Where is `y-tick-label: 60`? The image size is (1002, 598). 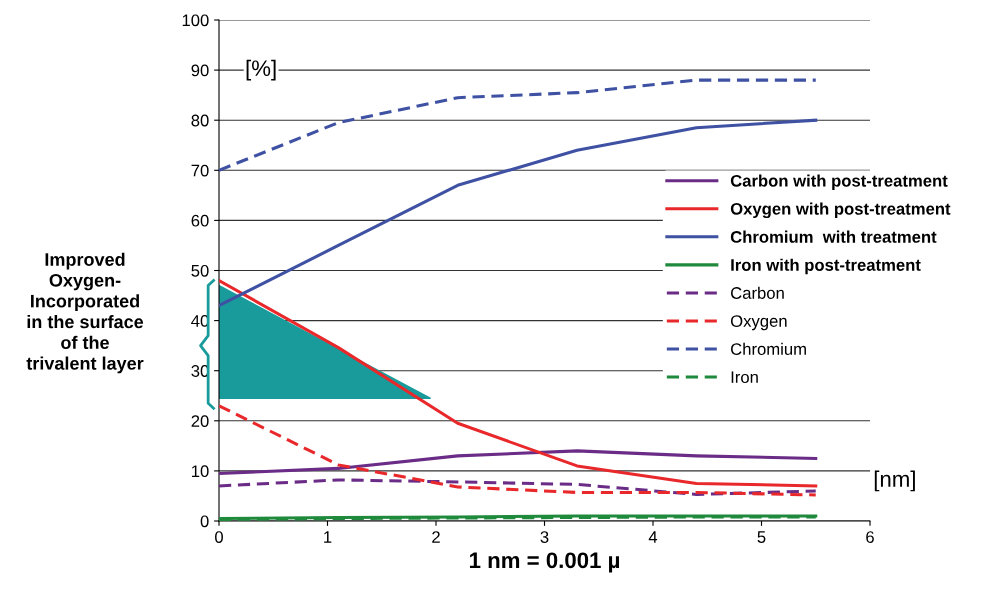 y-tick-label: 60 is located at coordinates (200, 220).